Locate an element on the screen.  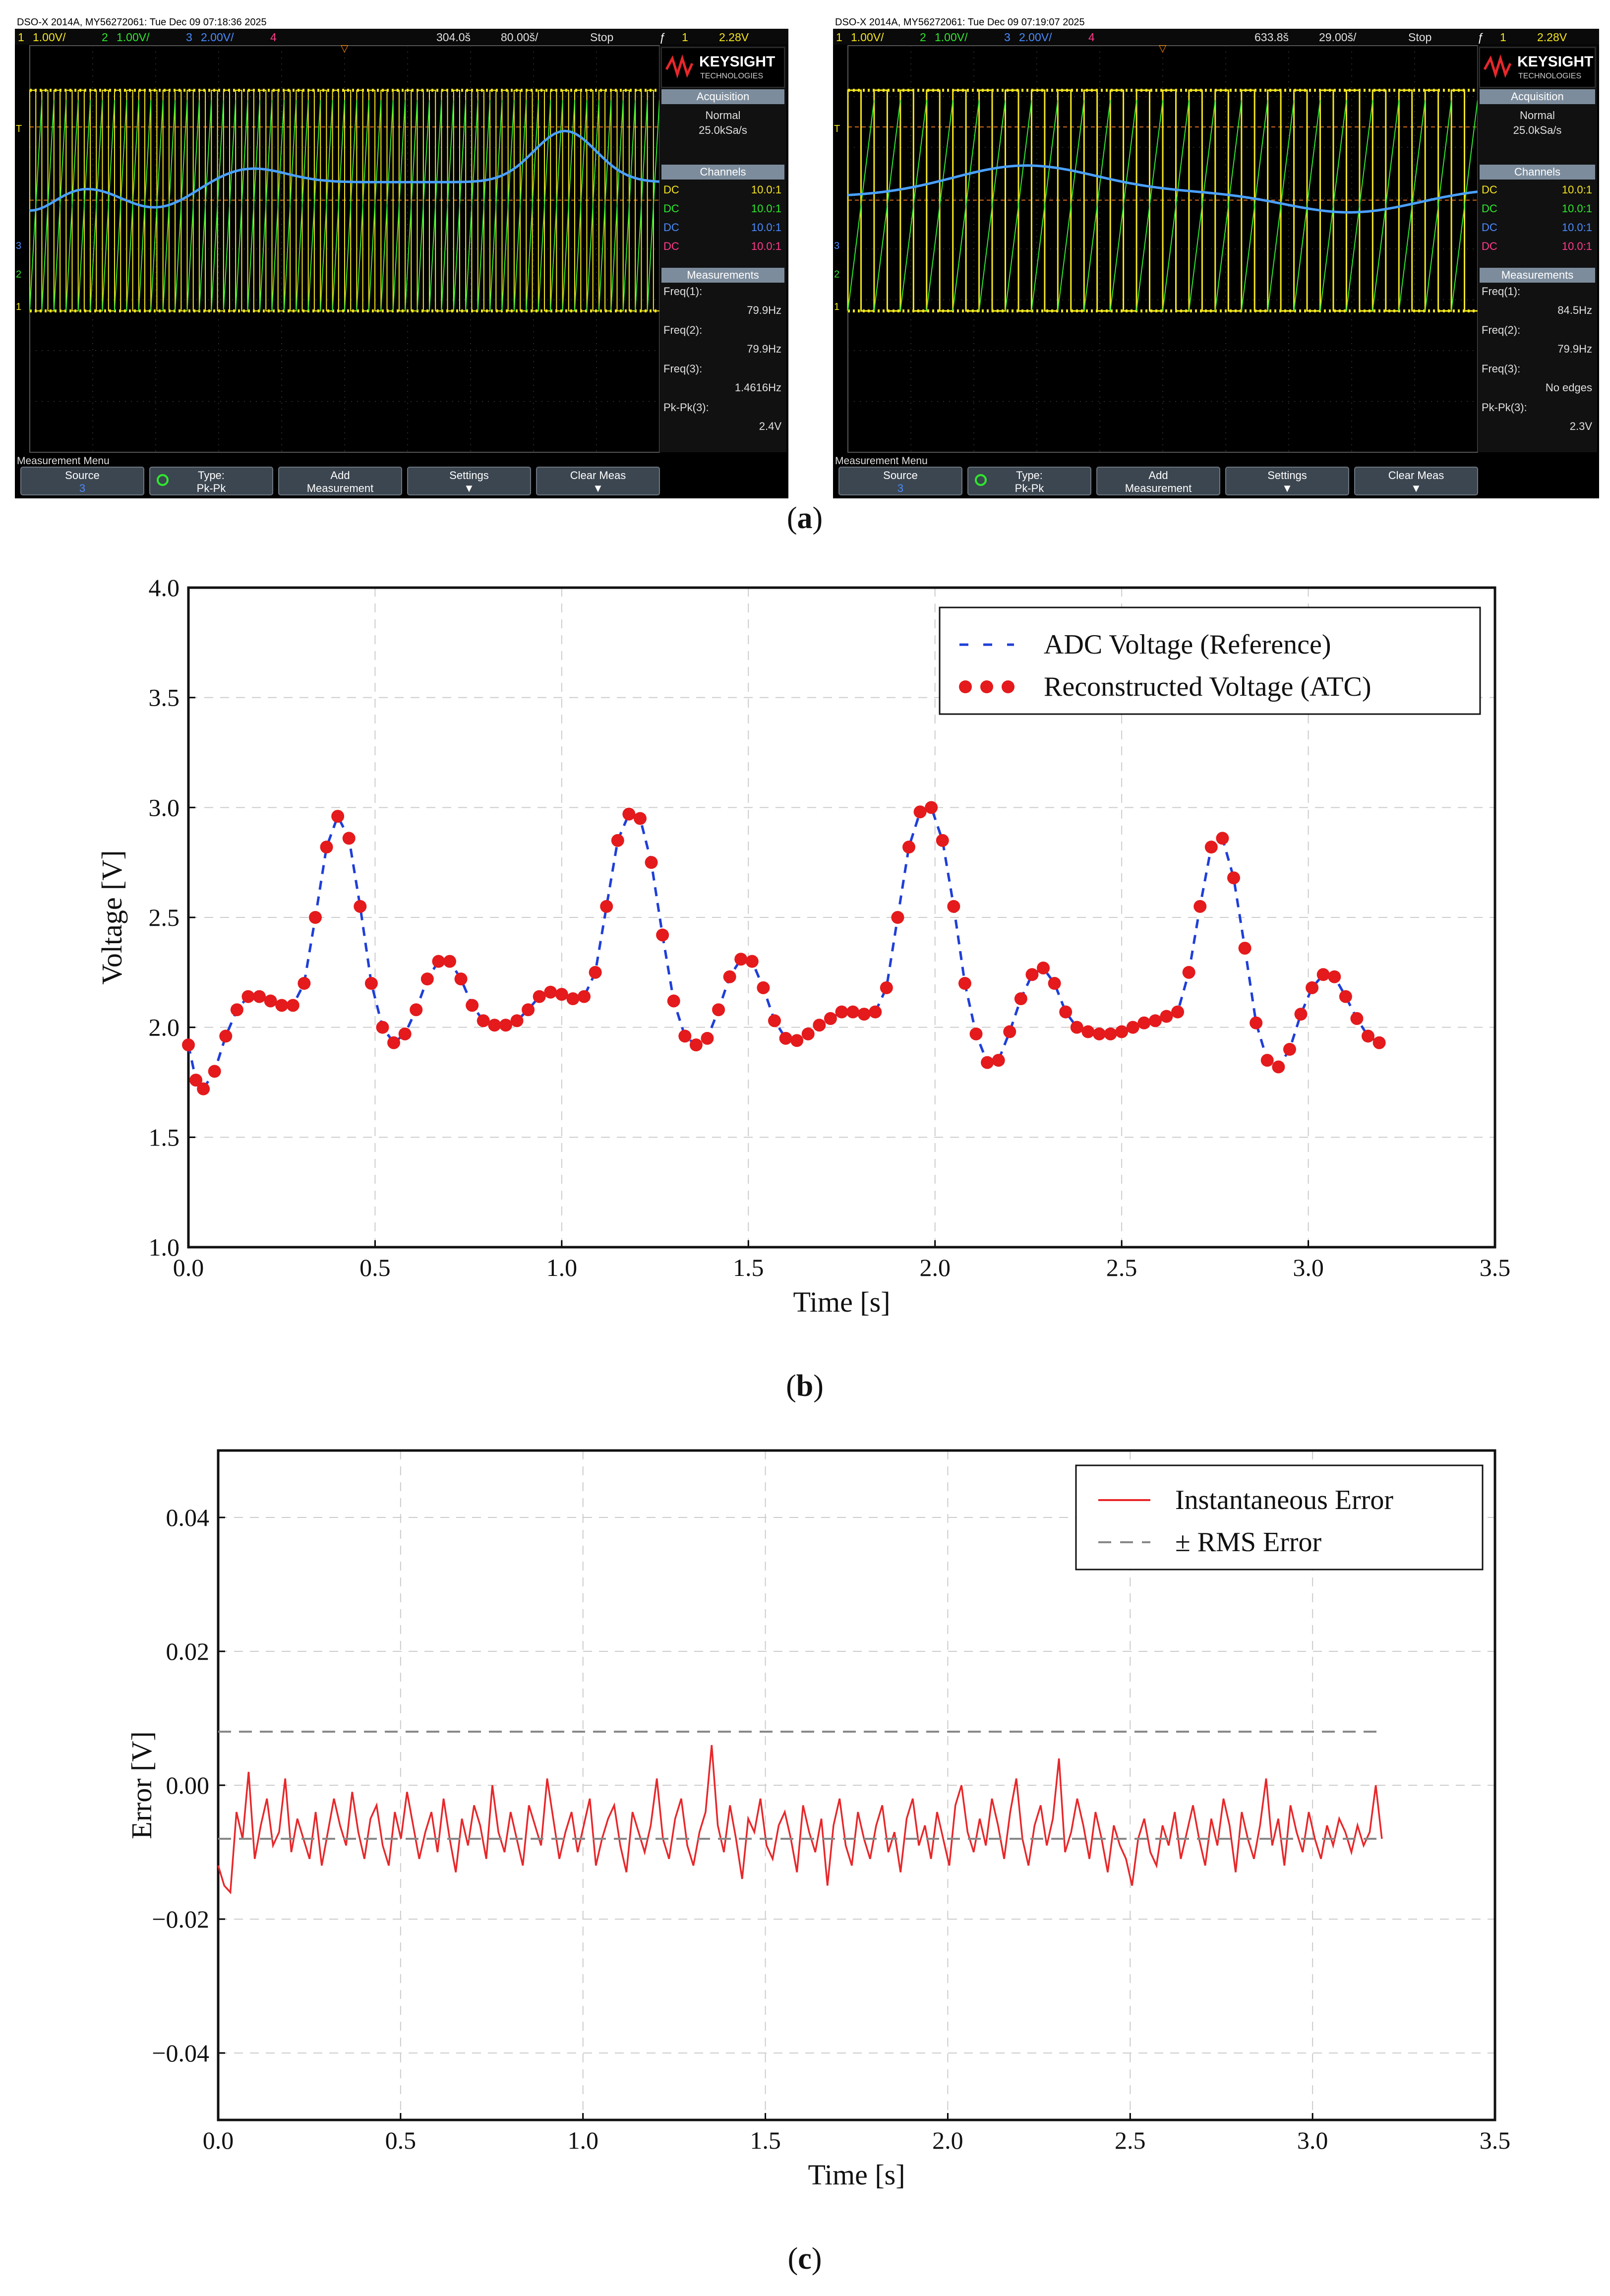
channel-bar-item: 1 is located at coordinates (21, 37).